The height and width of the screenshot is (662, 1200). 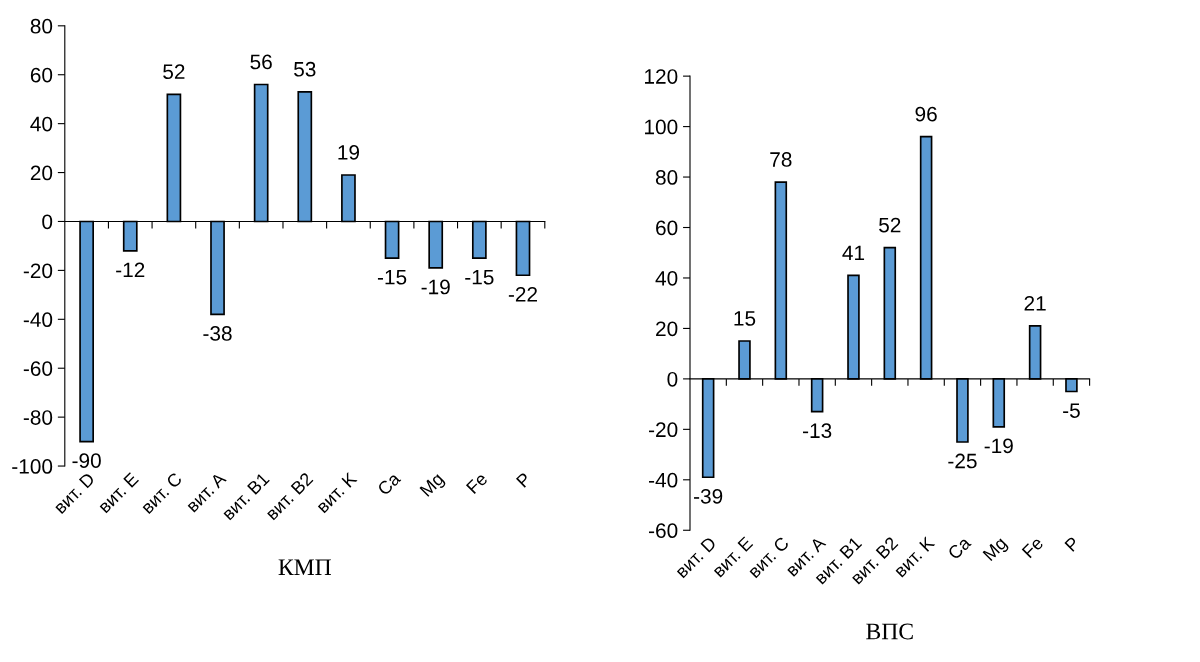 What do you see at coordinates (853, 253) in the screenshot?
I see `data-label: 41` at bounding box center [853, 253].